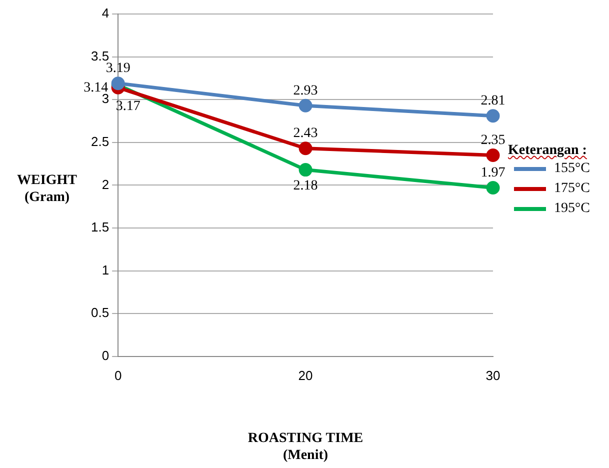 The image size is (609, 468). What do you see at coordinates (106, 13) in the screenshot?
I see `y-tick-label: 4` at bounding box center [106, 13].